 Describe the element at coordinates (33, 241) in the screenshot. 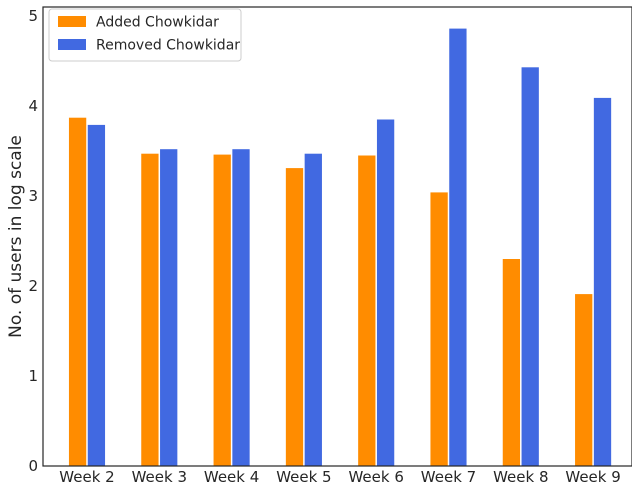

I see `y-axis-ticks: 0 1 2 3 4 5` at that location.